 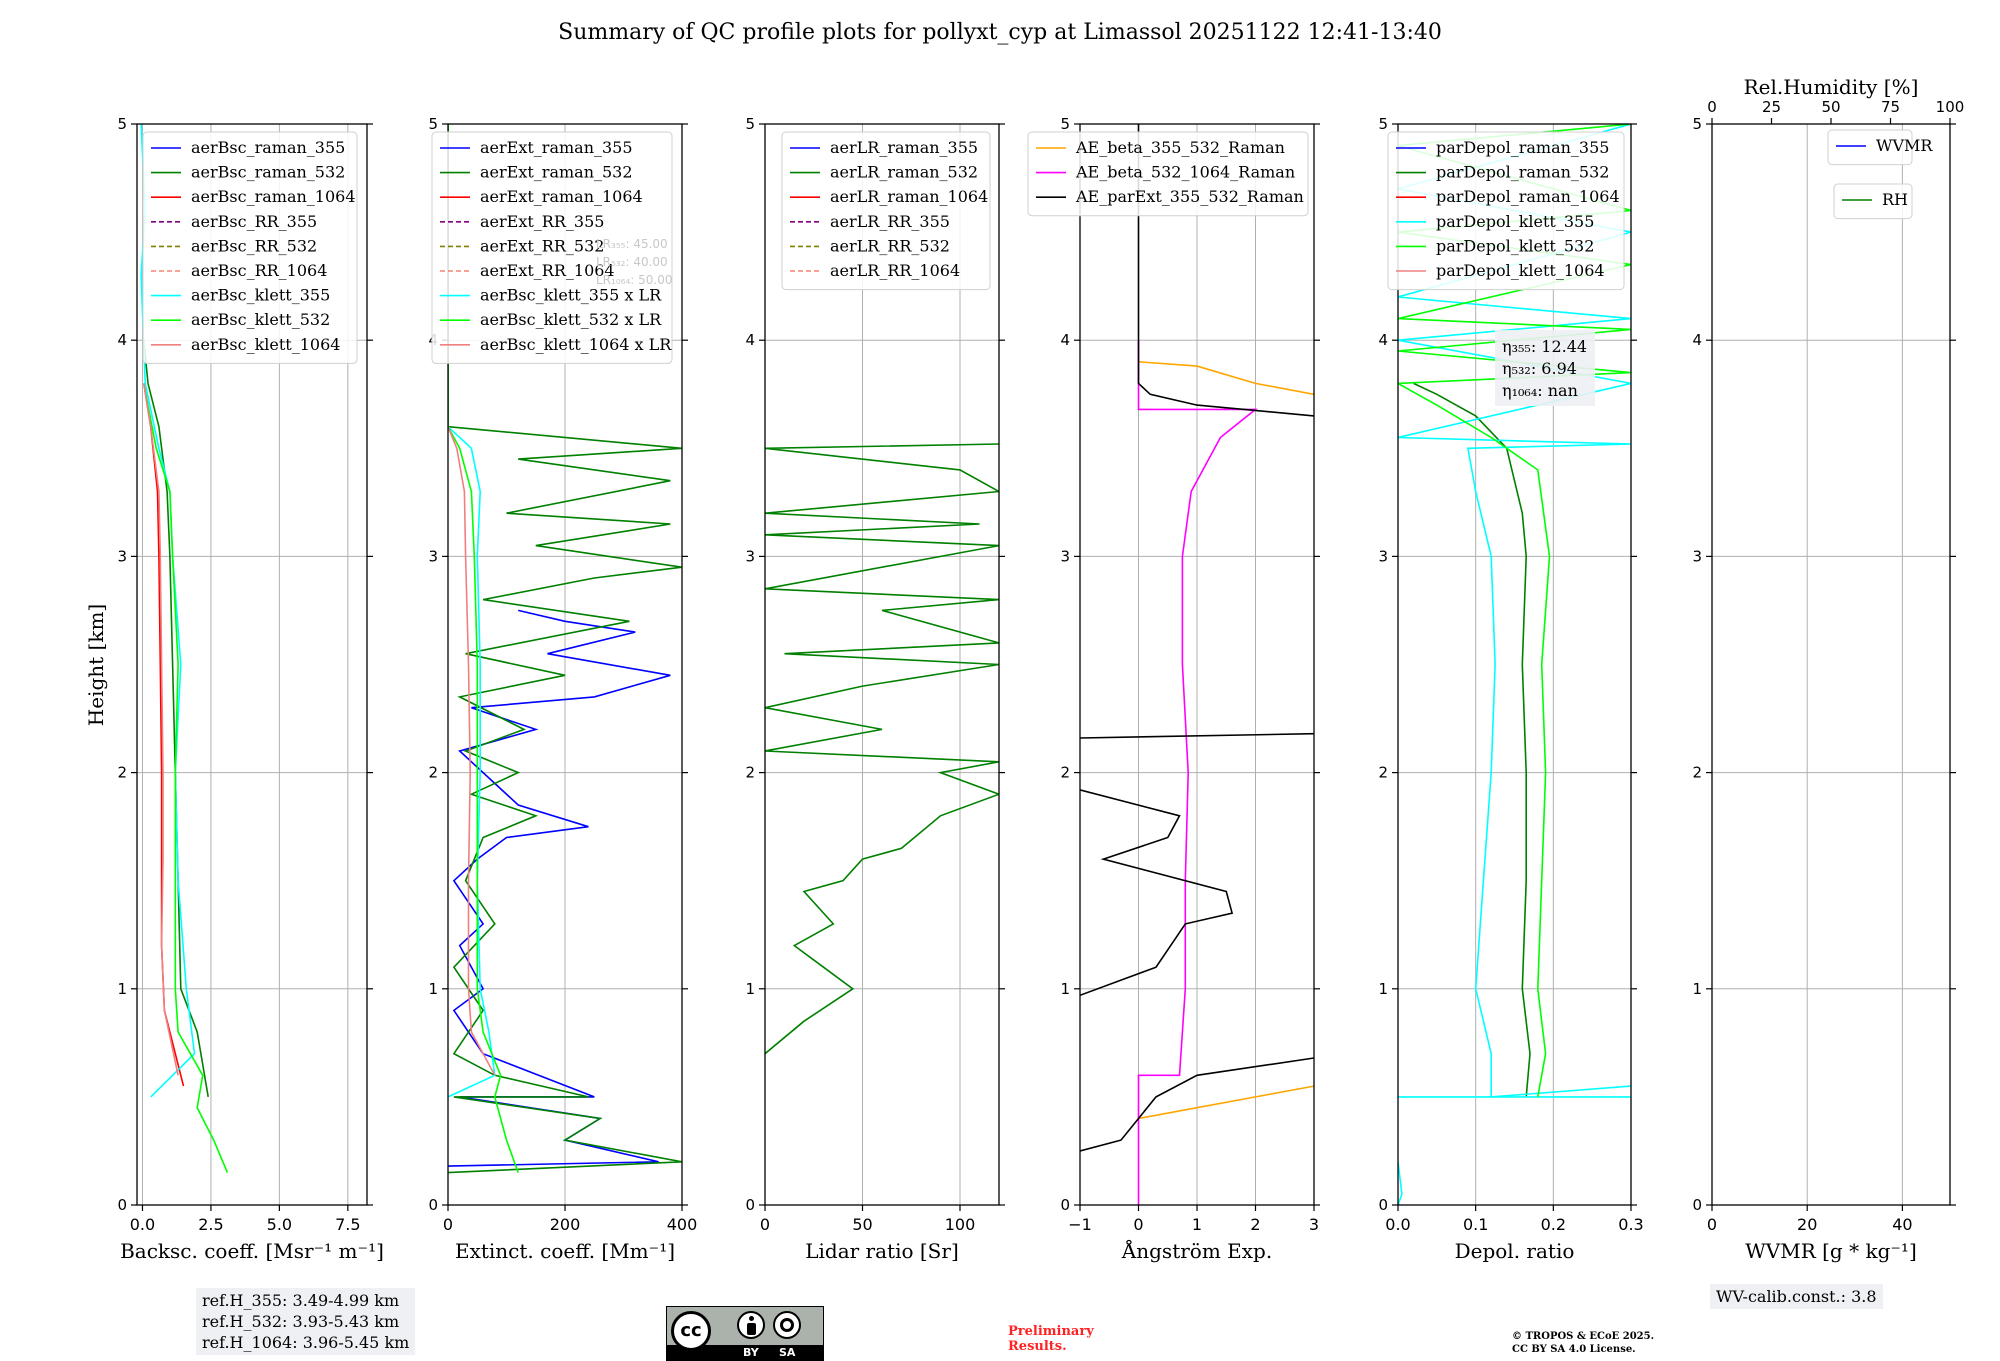 What do you see at coordinates (565, 1251) in the screenshot?
I see `x-axis-label: Extinct. coeff. [Mm⁻¹]` at bounding box center [565, 1251].